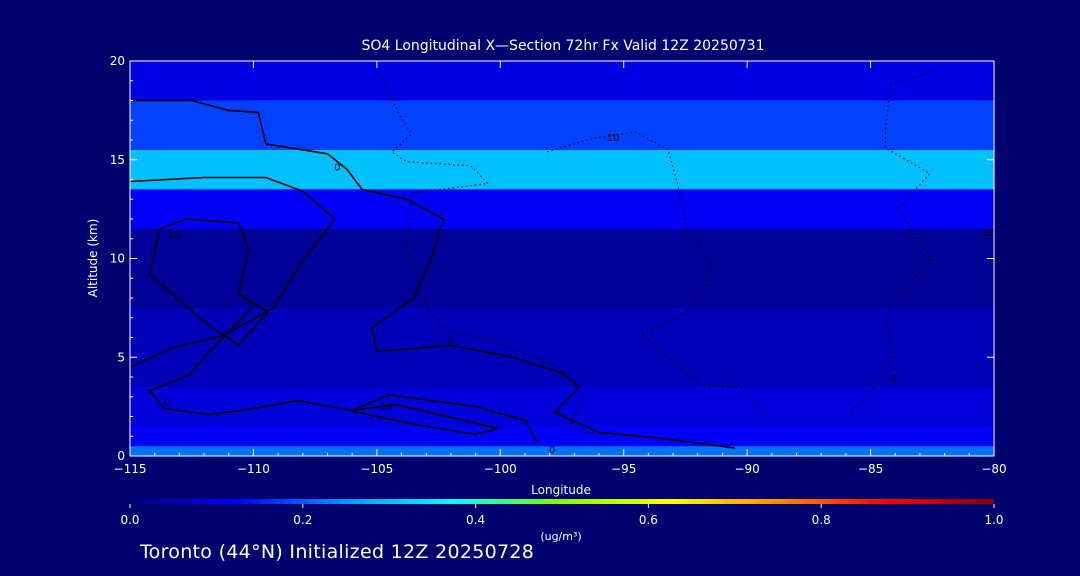 The image size is (1080, 576). Describe the element at coordinates (117, 259) in the screenshot. I see `y-tick-label: 10` at that location.